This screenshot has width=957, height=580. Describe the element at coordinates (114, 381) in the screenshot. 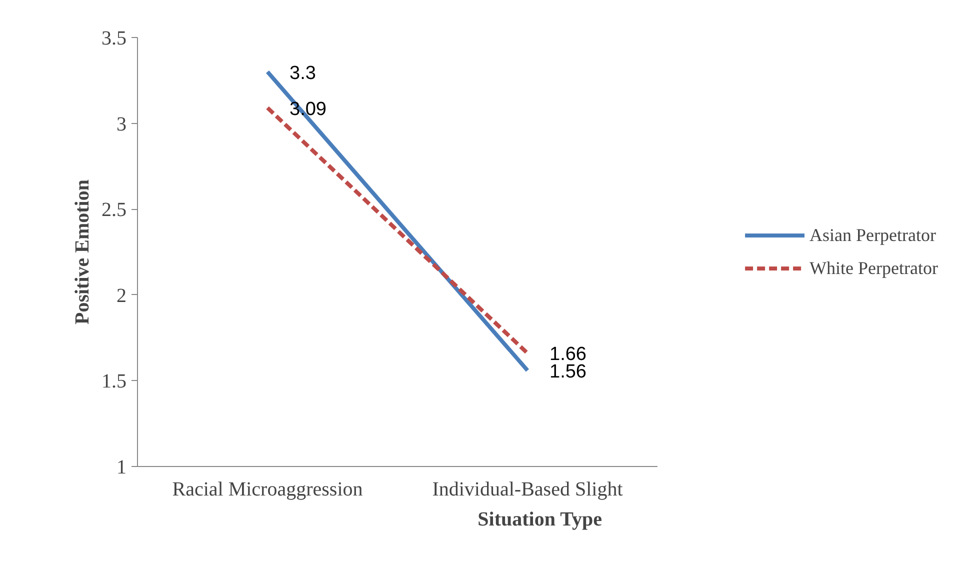

I see `y-tick-label: 1.5` at that location.